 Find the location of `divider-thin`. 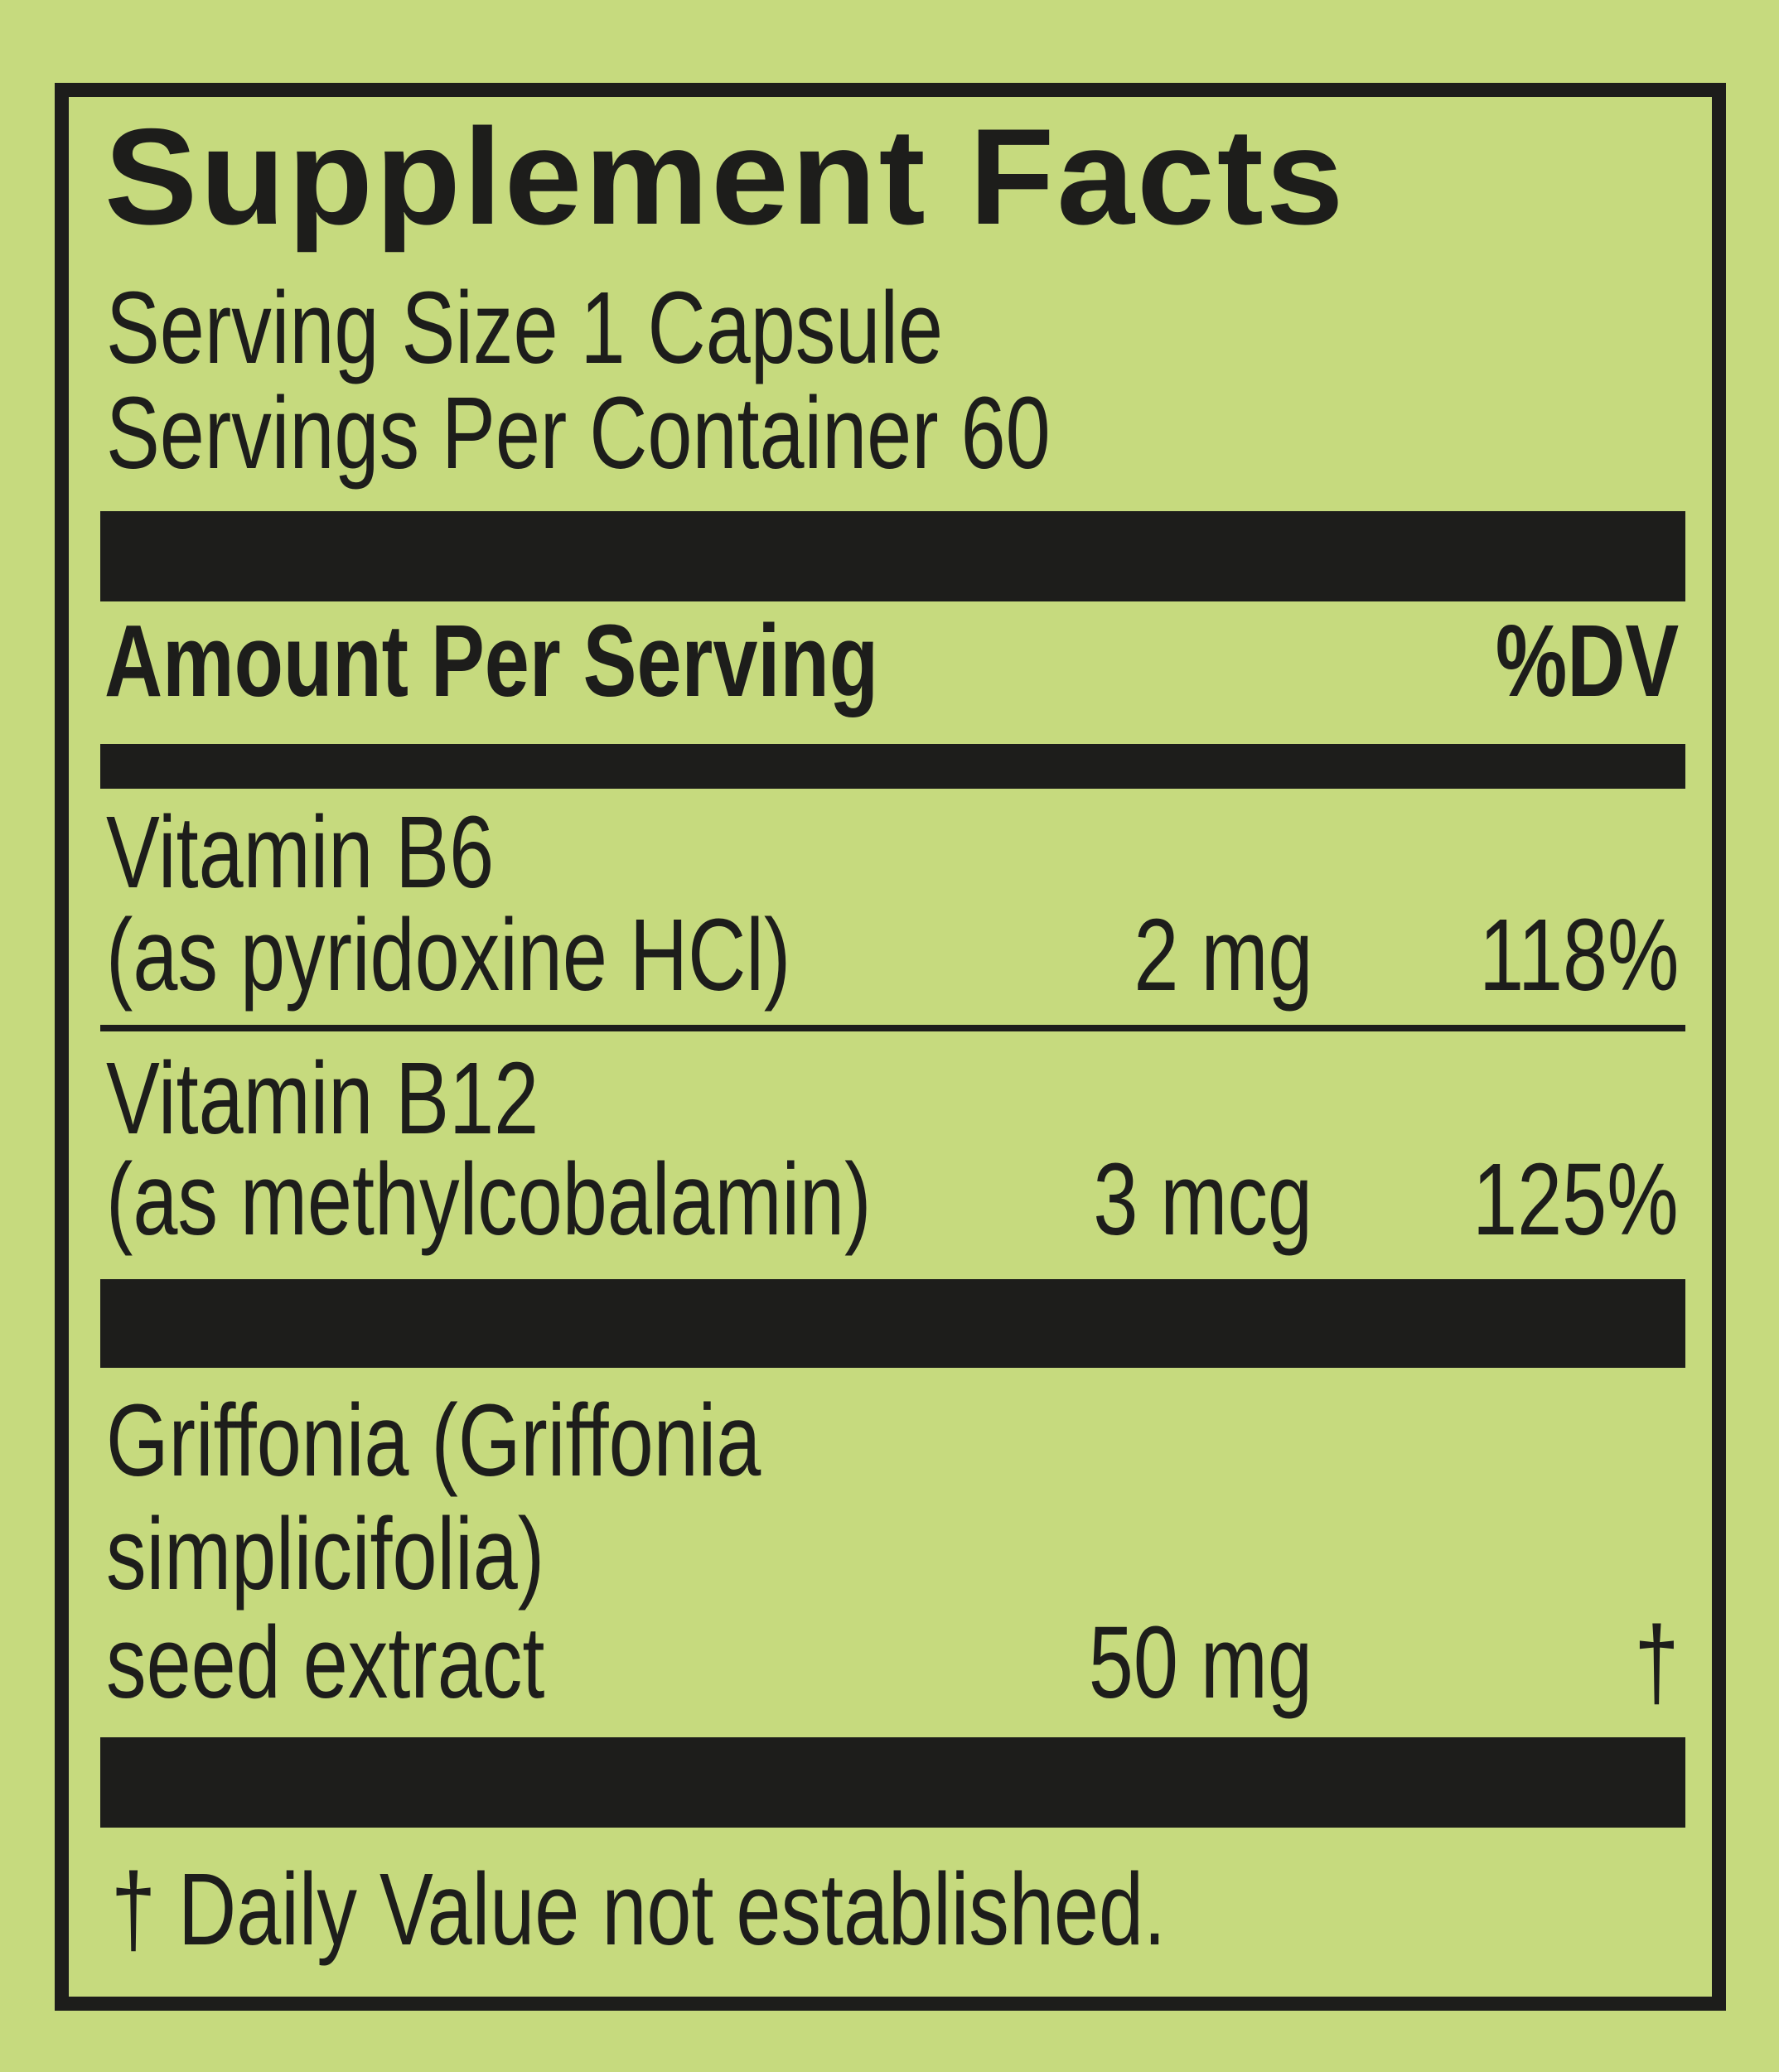

divider-thin is located at coordinates (892, 1028).